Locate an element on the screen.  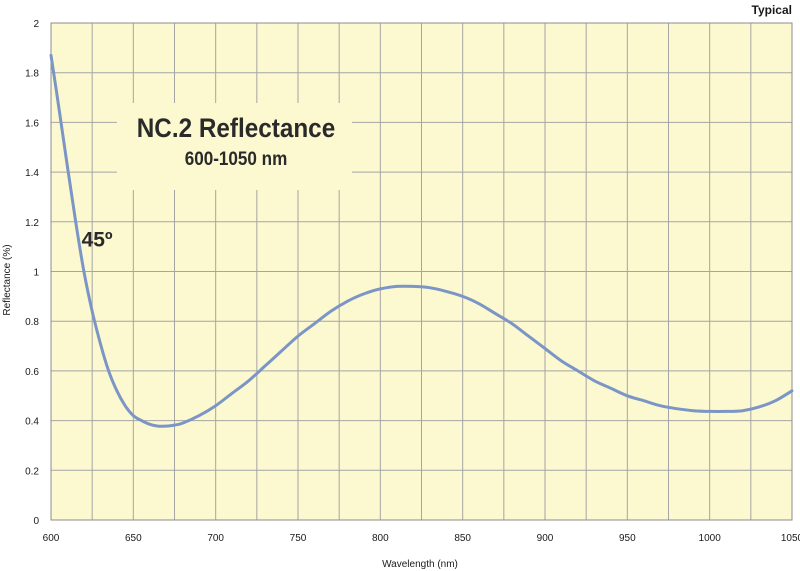
angle-annotation: 45º is located at coordinates (97, 240).